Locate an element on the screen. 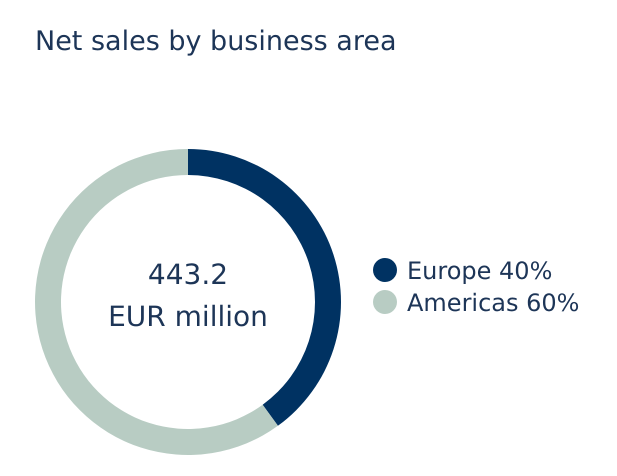 Image resolution: width=617 pixels, height=476 pixels. text: EUR million is located at coordinates (188, 316).